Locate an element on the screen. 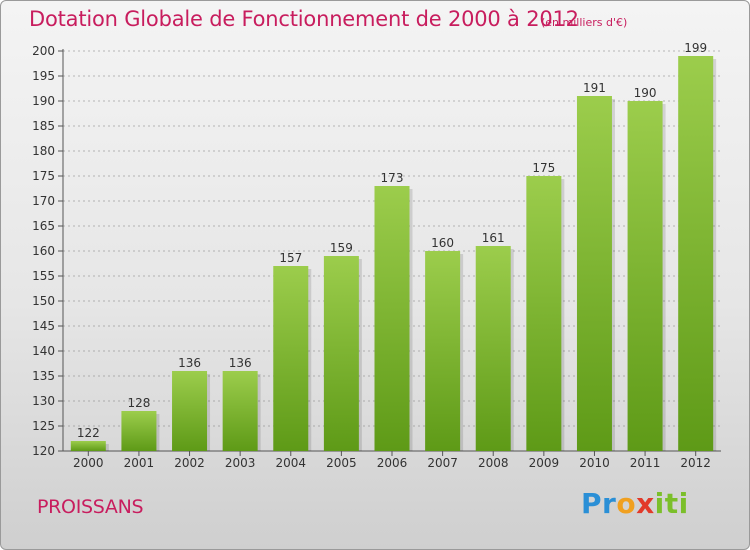  y-tick-label: 200 is located at coordinates (43, 51).